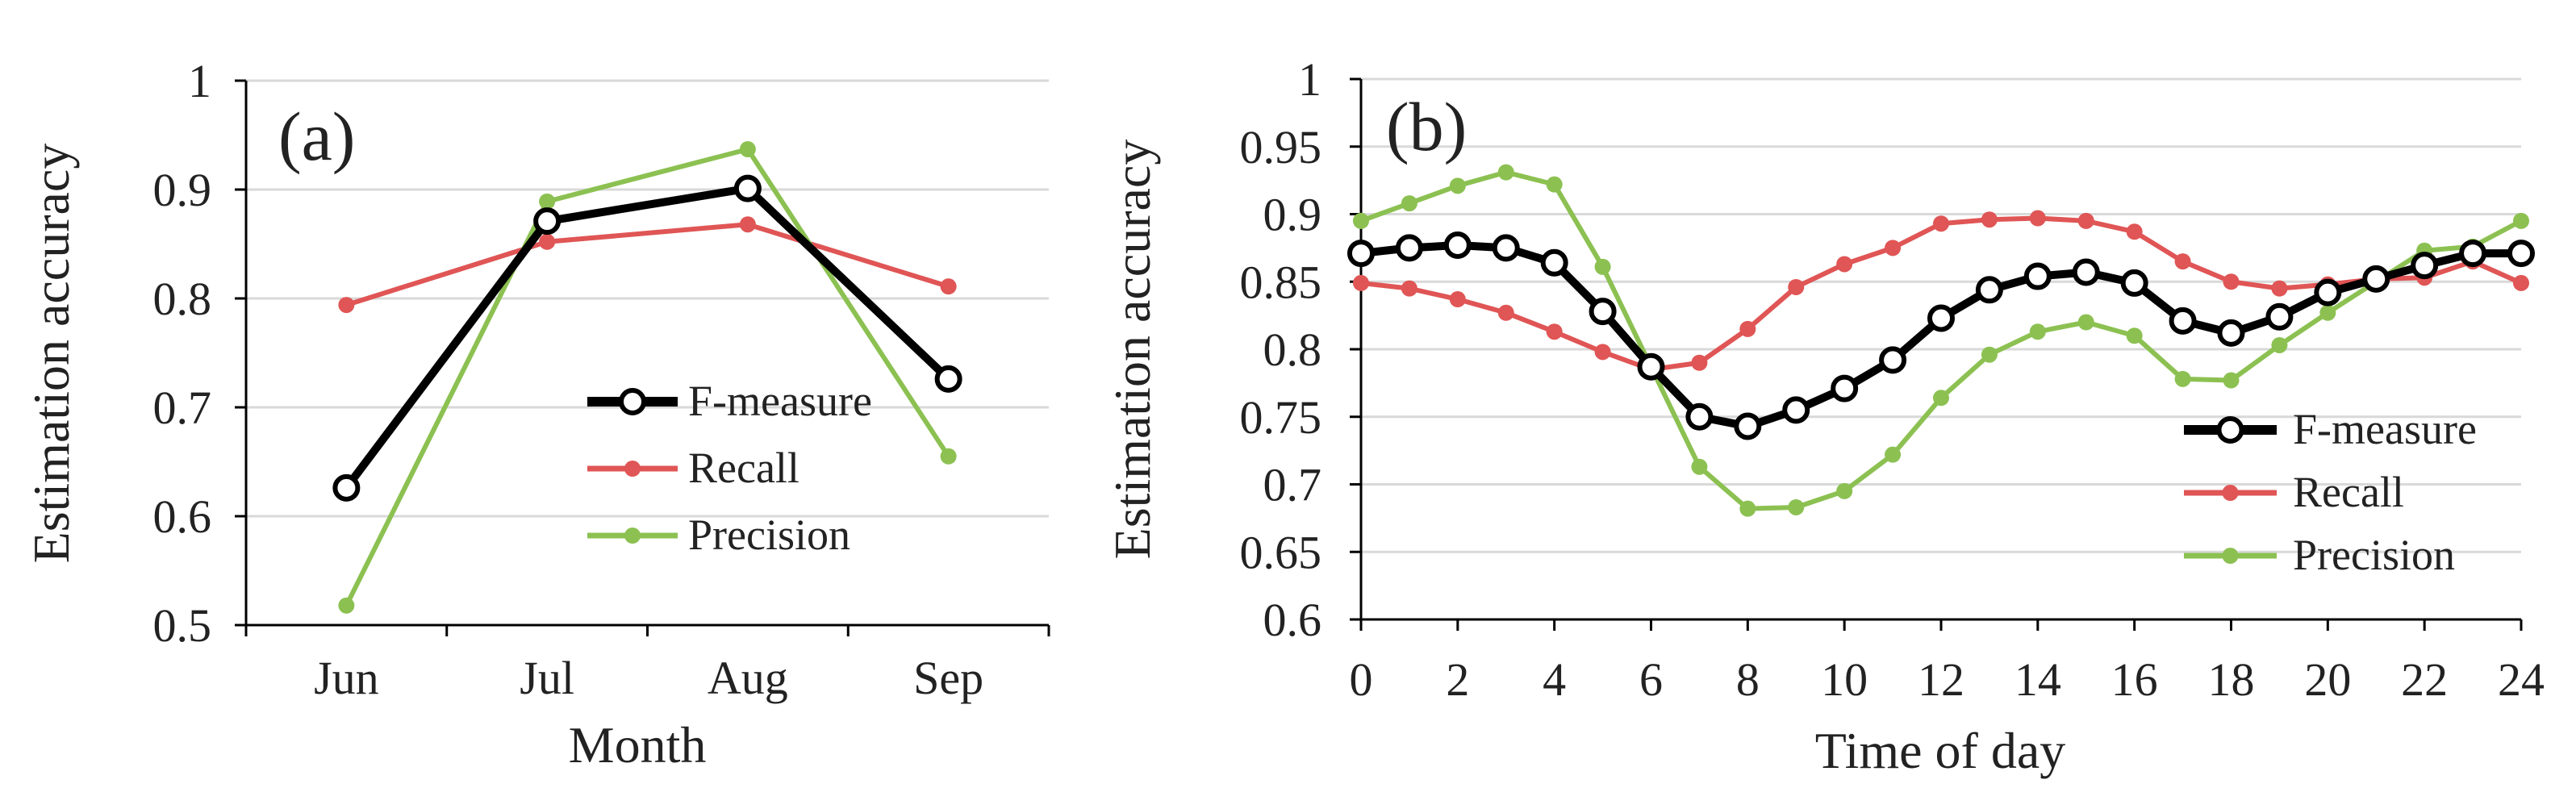 The width and height of the screenshot is (2576, 809). I want to click on x-axis-label: Month, so click(638, 745).